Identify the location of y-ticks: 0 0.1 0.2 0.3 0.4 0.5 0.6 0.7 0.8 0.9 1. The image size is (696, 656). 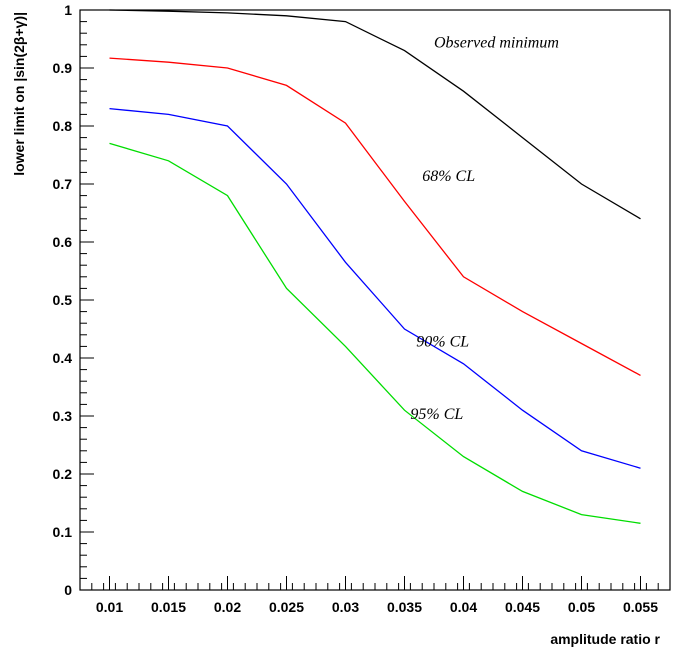
(73, 300).